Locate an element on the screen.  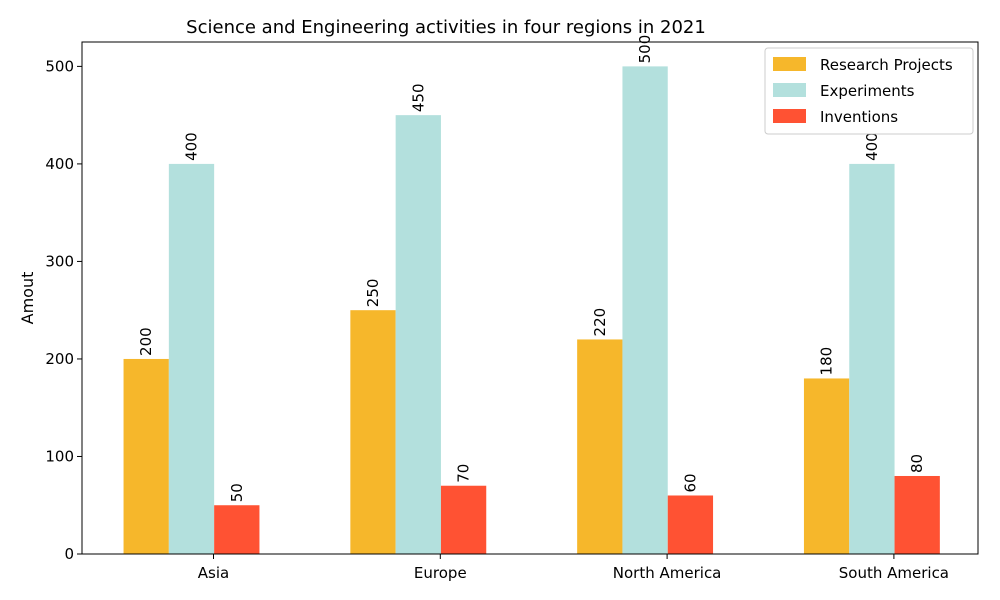
legend: Research Projects Experiments Inventions is located at coordinates (869, 91).